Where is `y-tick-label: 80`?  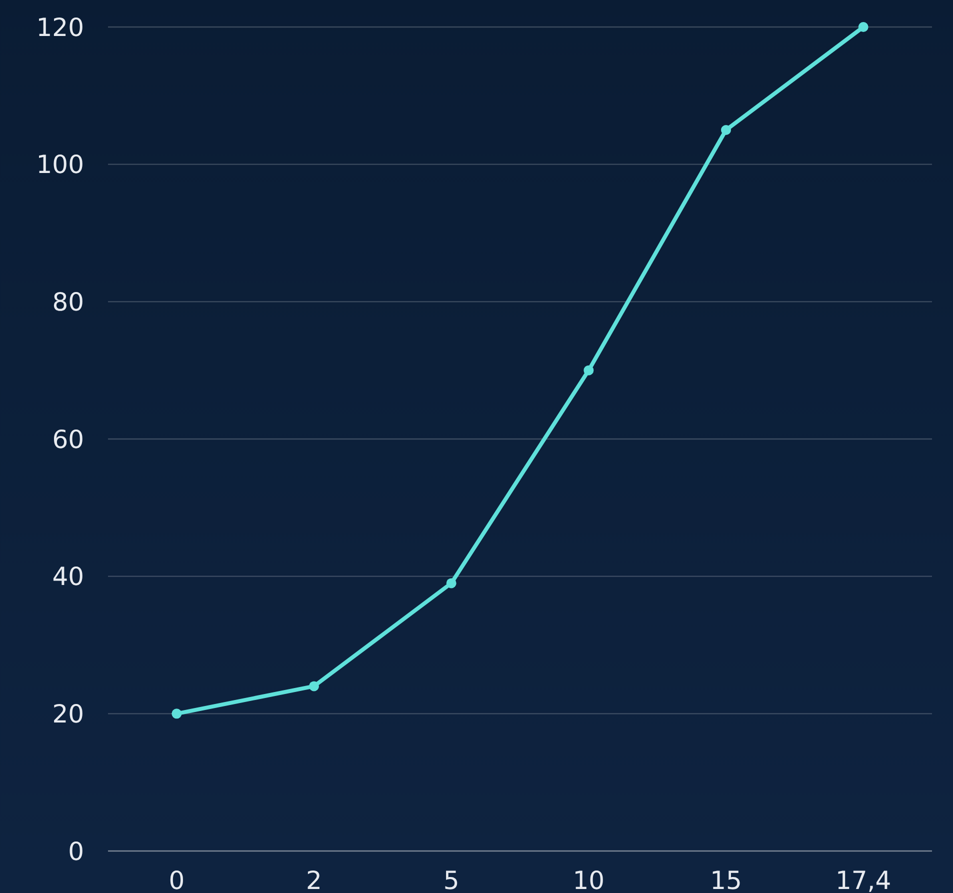
y-tick-label: 80 is located at coordinates (68, 301).